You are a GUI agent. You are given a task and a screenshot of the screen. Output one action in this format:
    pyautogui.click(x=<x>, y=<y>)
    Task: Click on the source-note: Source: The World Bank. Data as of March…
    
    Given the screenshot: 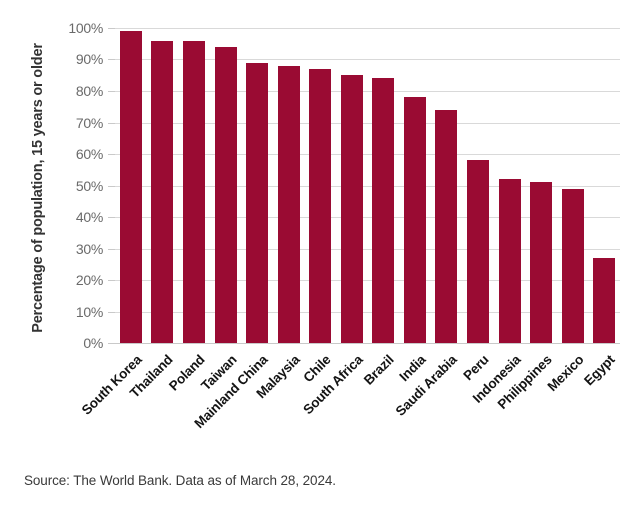 What is the action you would take?
    pyautogui.click(x=180, y=480)
    